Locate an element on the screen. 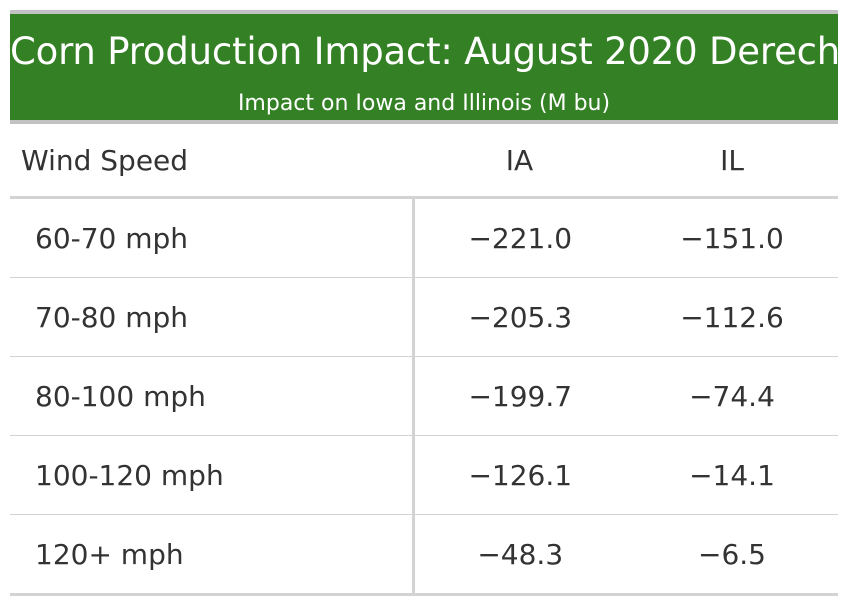 Image resolution: width=848 pixels, height=611 pixels. table-row: 70-80 mph −205.3 −112.6 is located at coordinates (424, 317).